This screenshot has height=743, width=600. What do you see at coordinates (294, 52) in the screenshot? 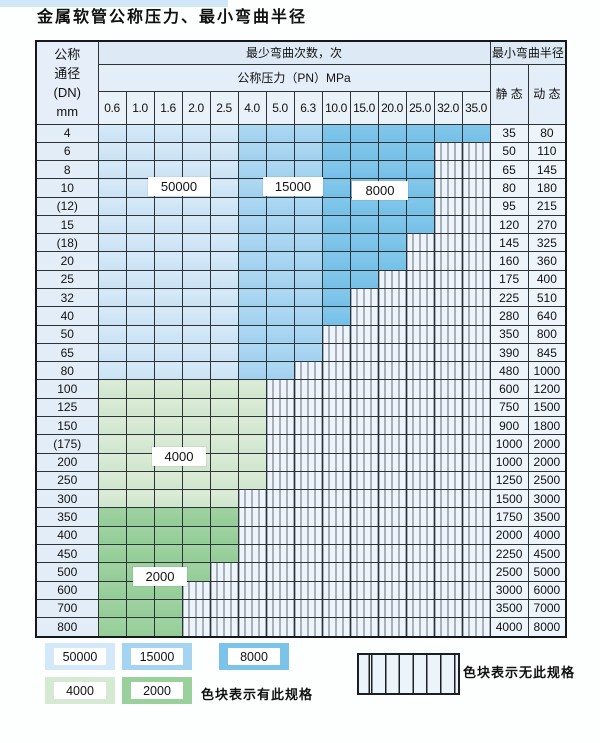
I see `cycles-header-cell: 最少弯曲次数，次` at bounding box center [294, 52].